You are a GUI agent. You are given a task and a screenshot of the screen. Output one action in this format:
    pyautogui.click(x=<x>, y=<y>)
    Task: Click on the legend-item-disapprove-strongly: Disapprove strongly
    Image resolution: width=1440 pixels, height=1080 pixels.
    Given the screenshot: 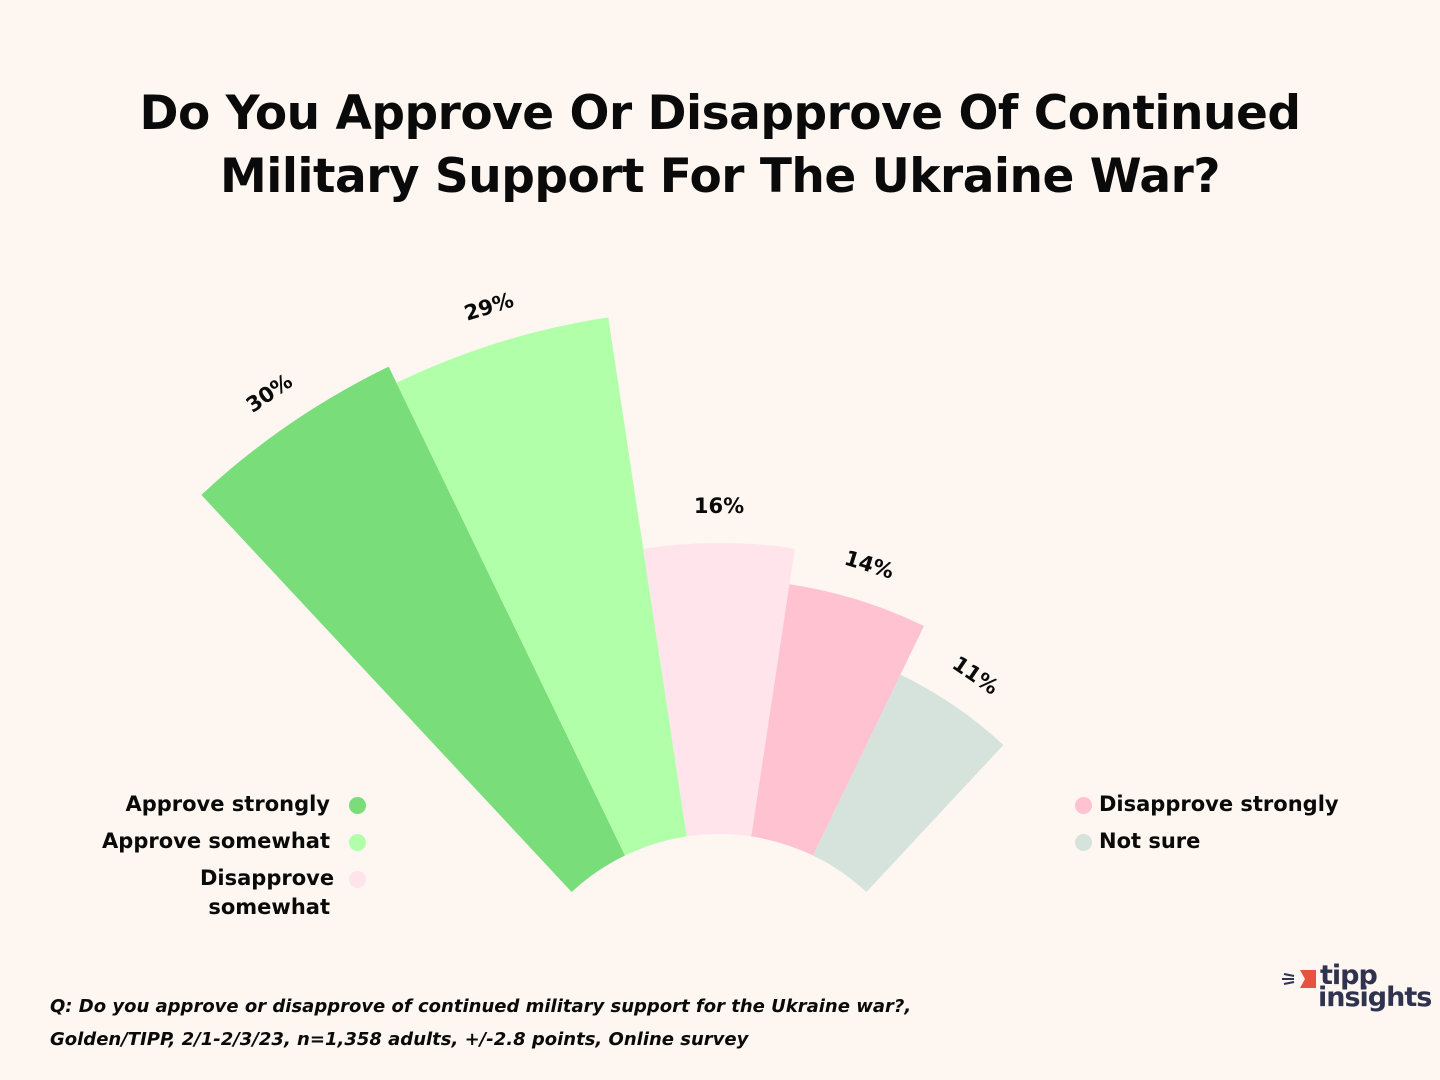 What is the action you would take?
    pyautogui.click(x=1225, y=804)
    